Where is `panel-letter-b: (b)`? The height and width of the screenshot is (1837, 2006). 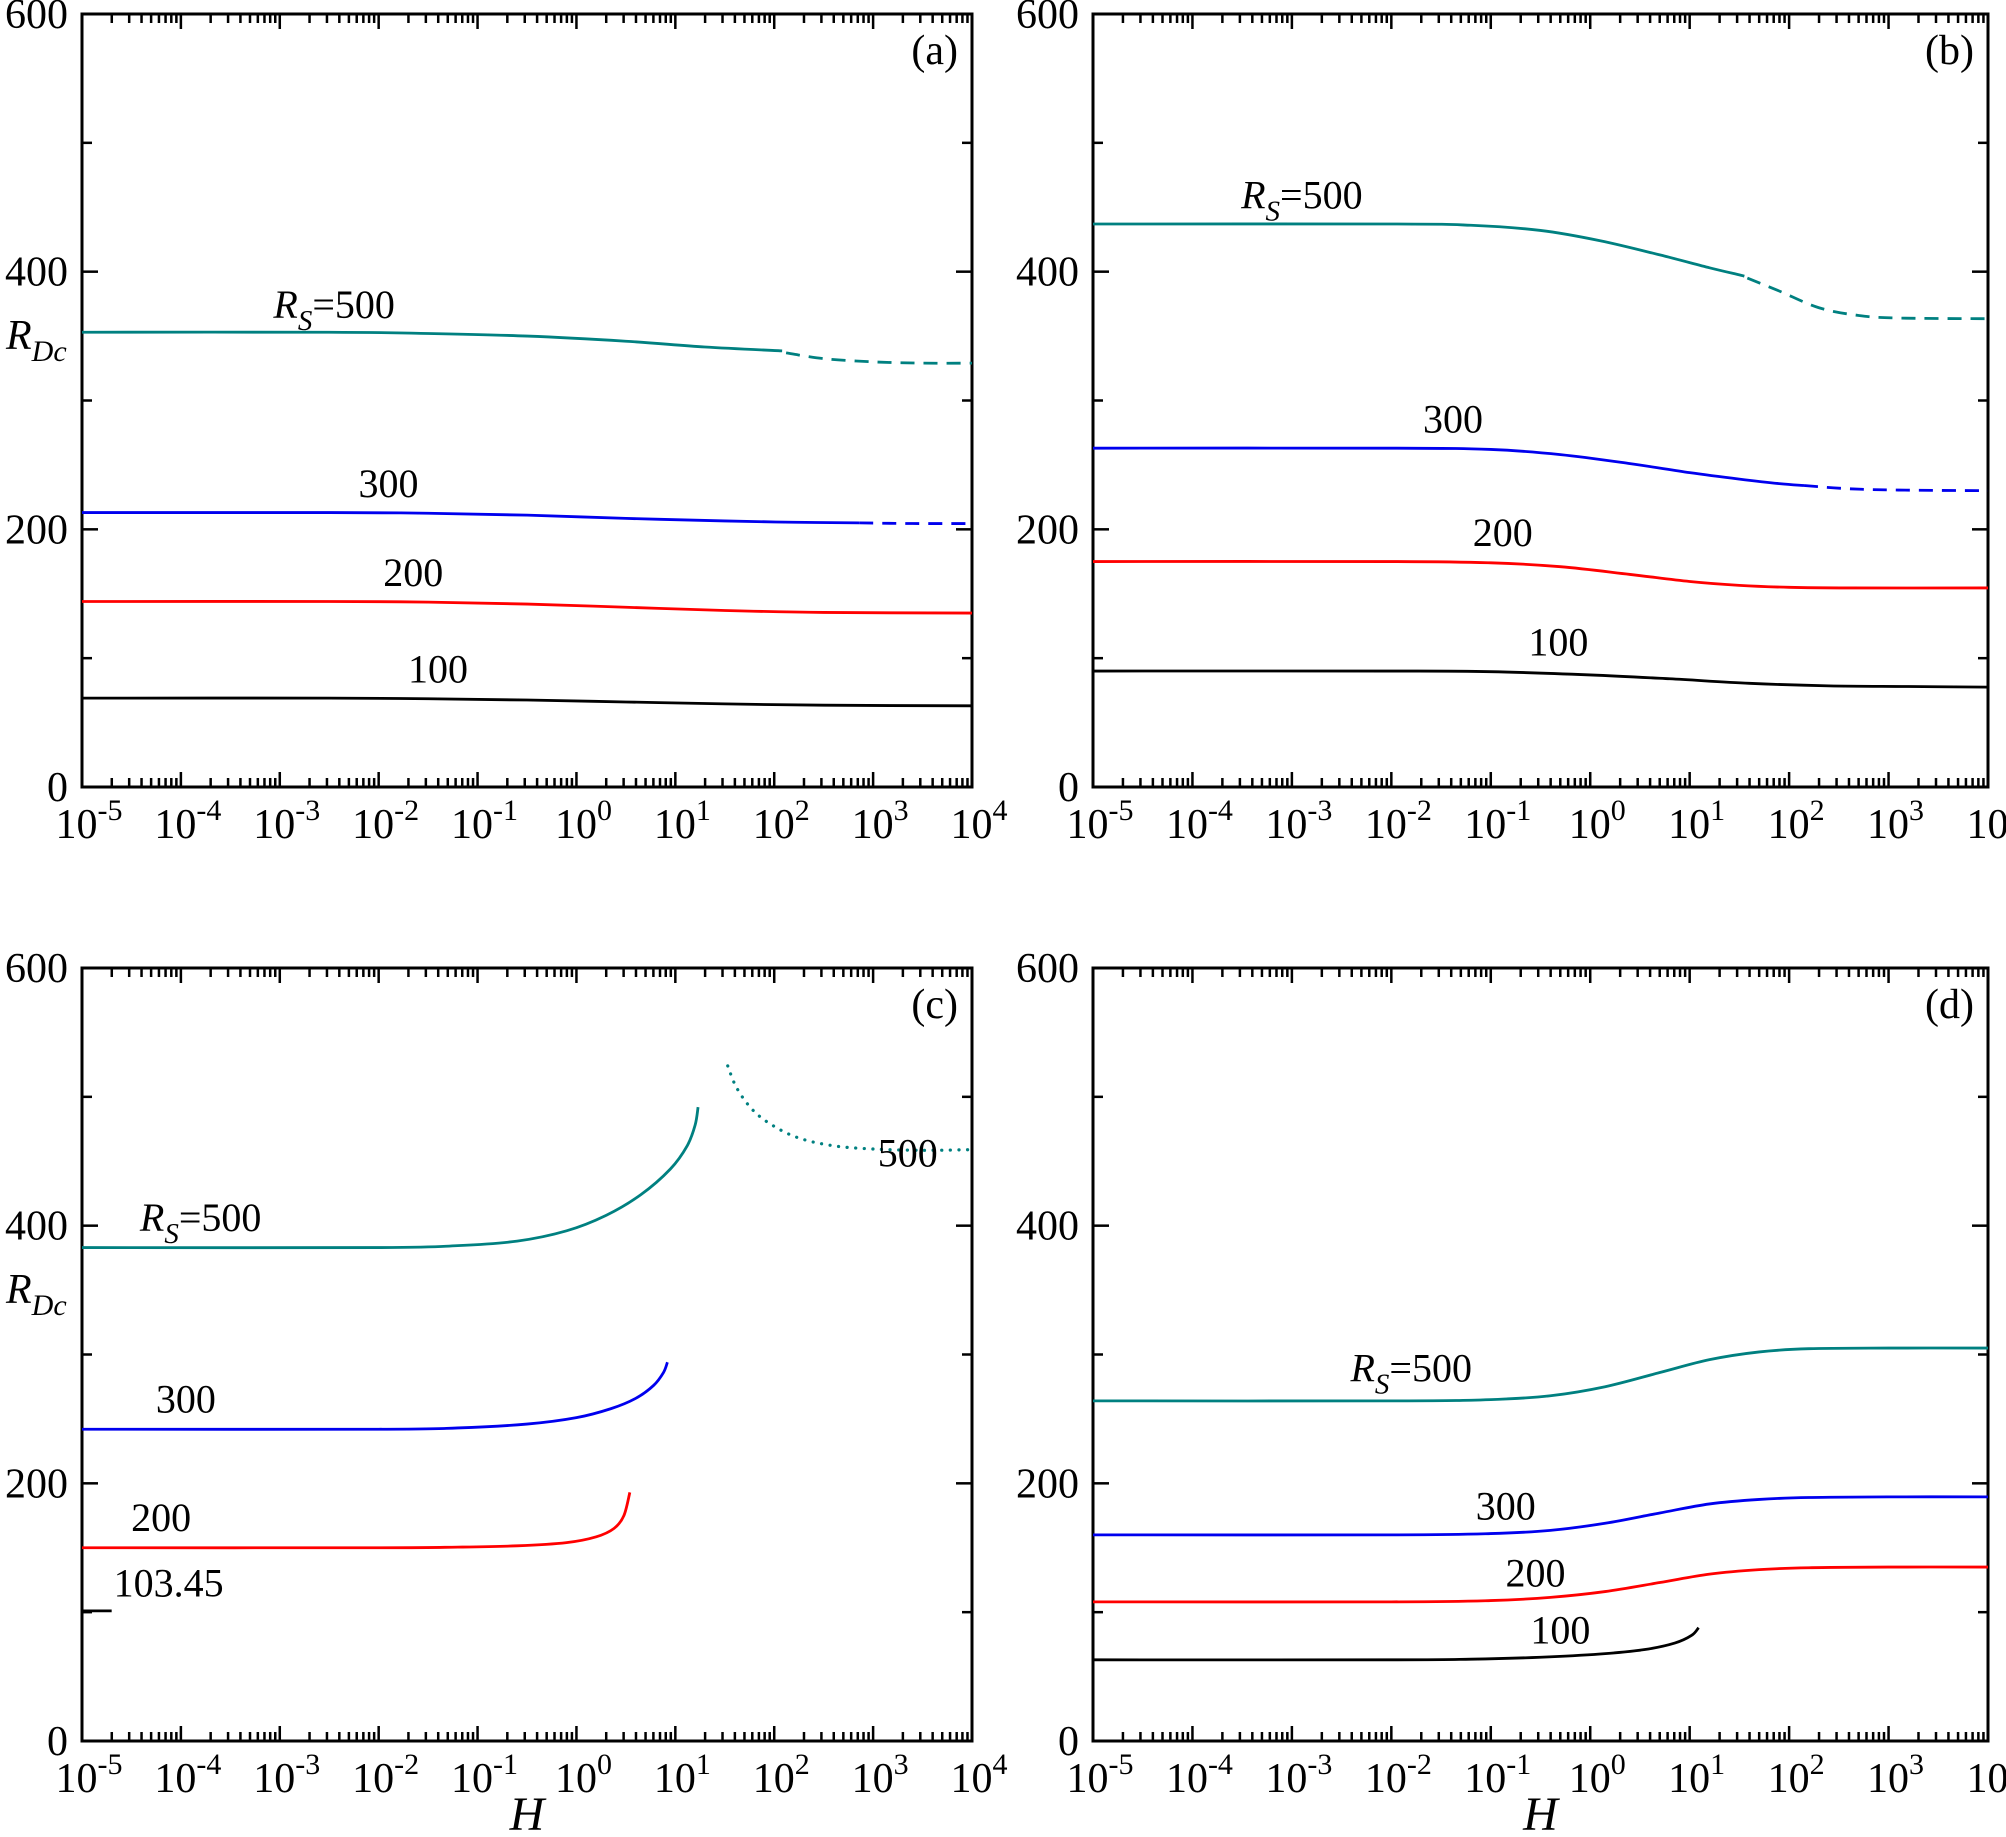 panel-letter-b: (b) is located at coordinates (1949, 51).